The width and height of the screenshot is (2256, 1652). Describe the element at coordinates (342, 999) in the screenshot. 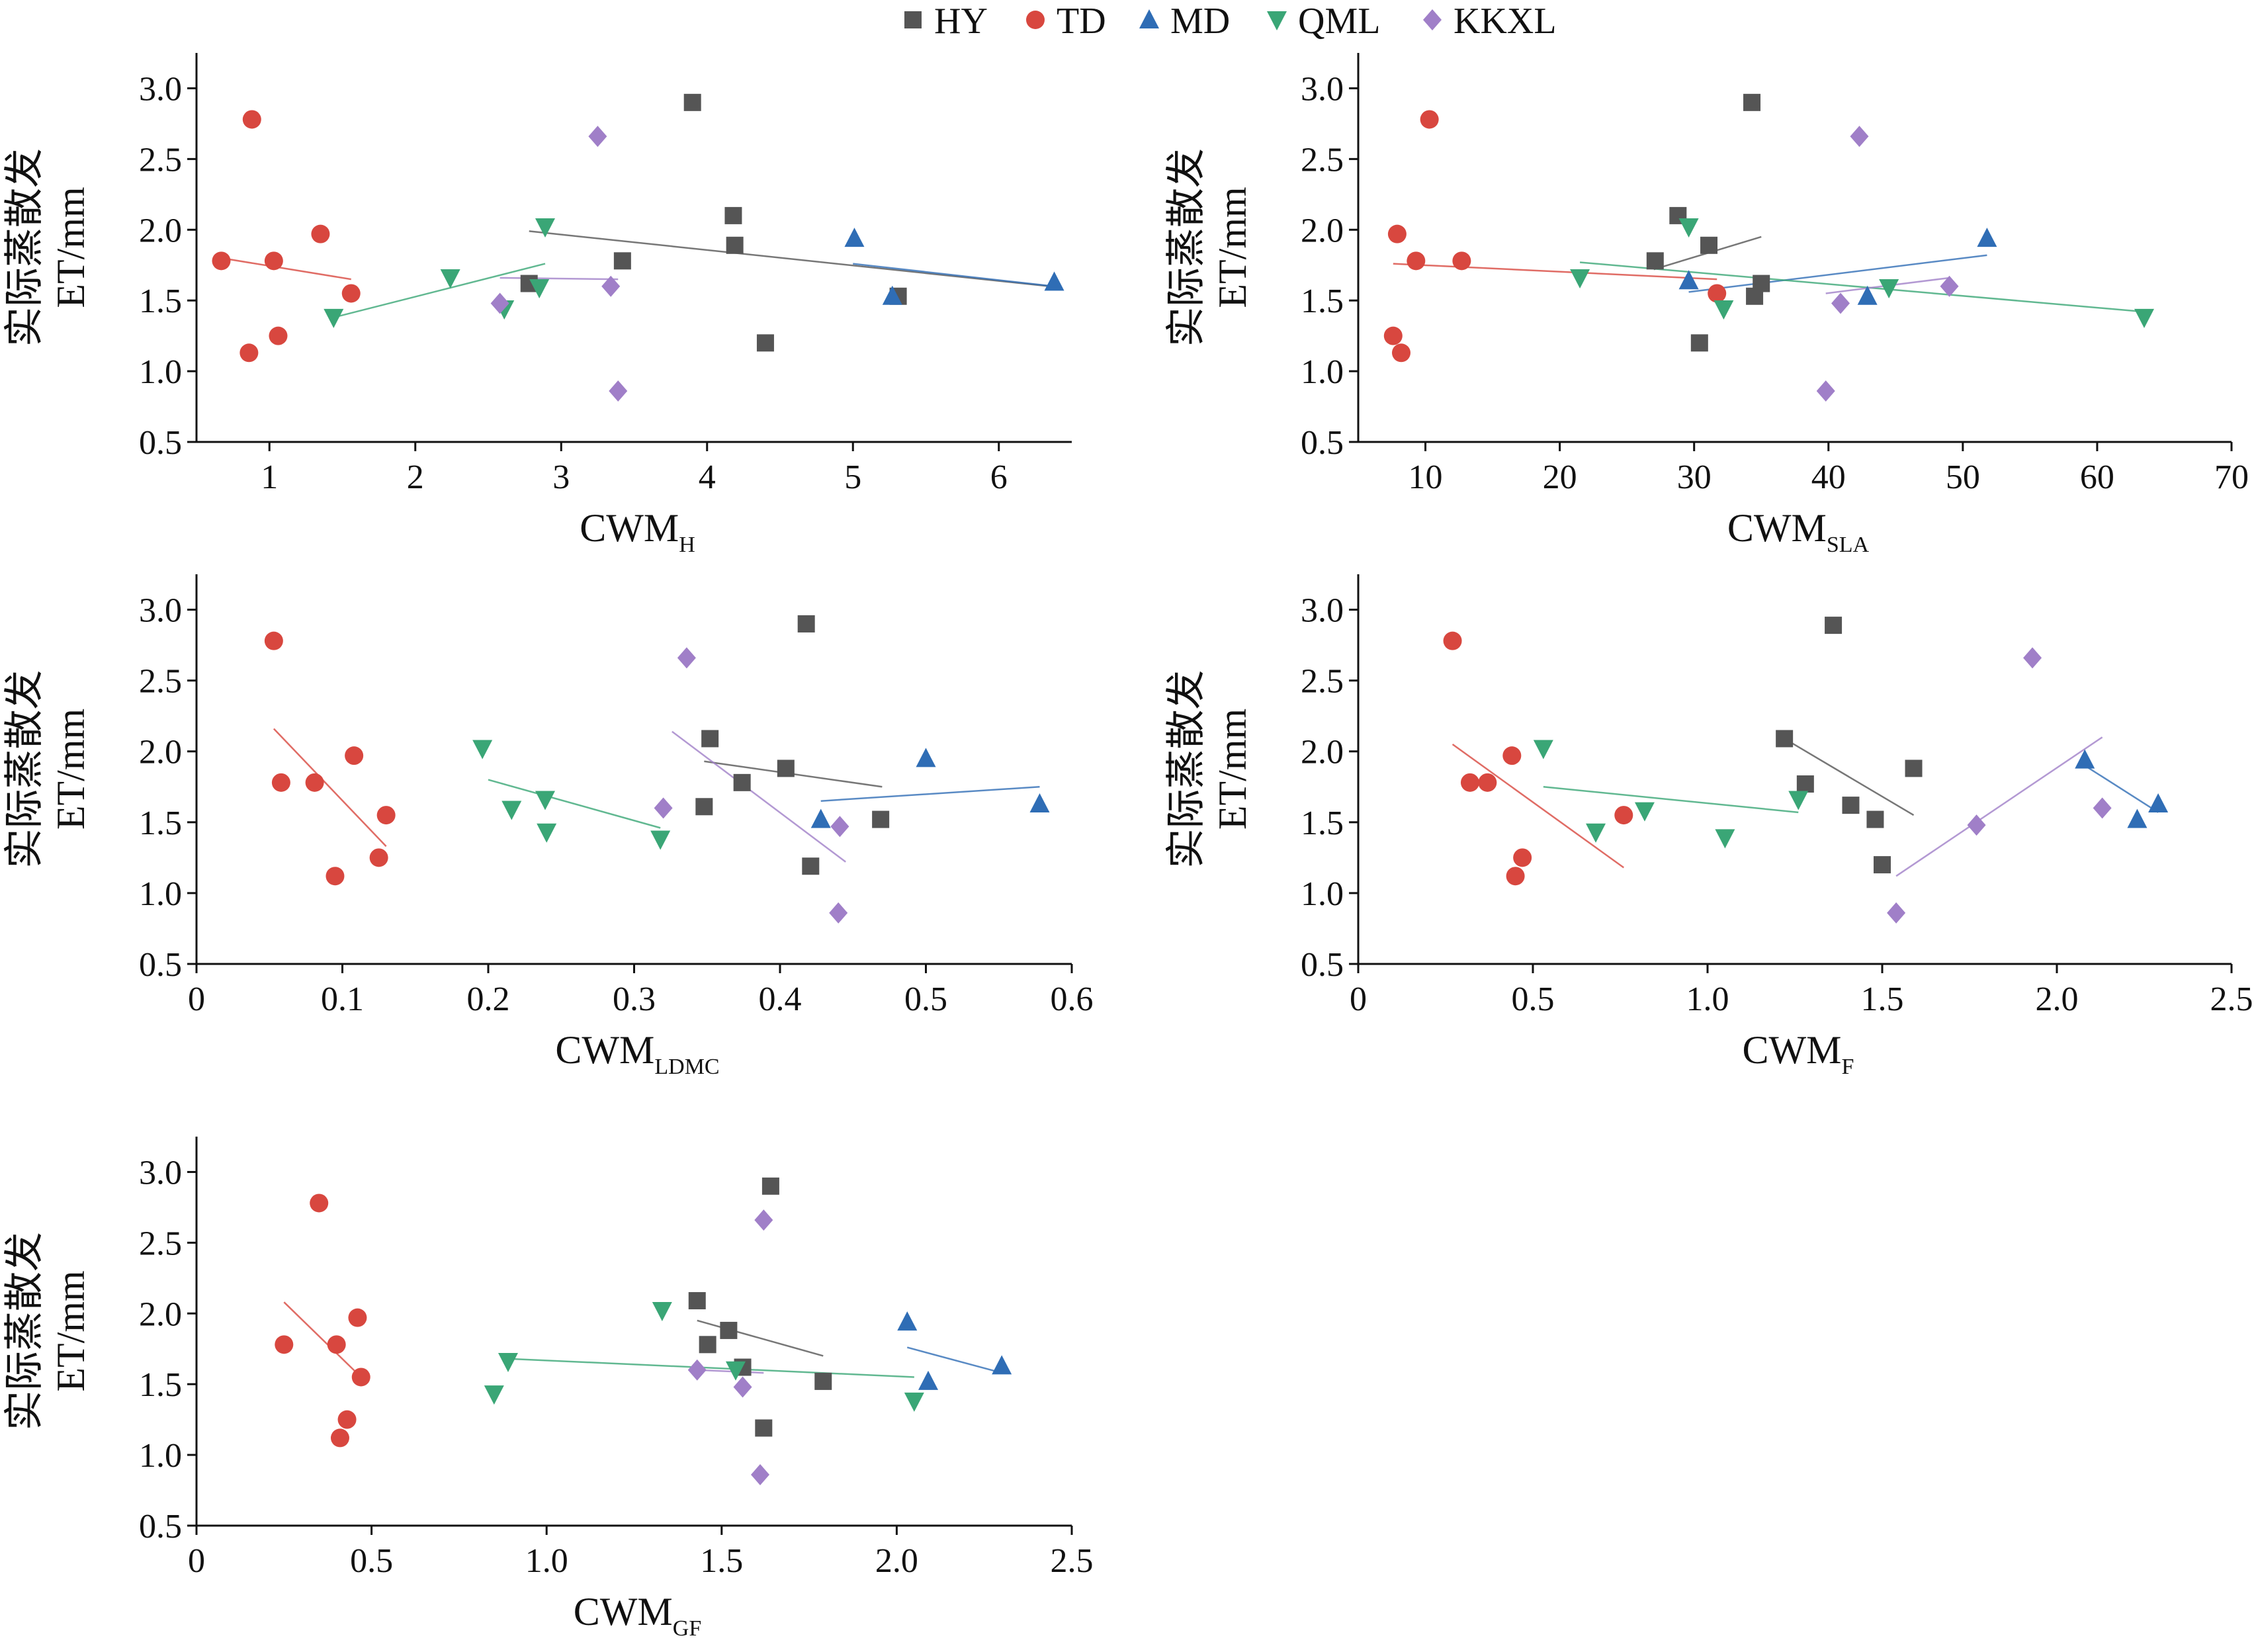

I see `x-tick-label: 0.1` at that location.